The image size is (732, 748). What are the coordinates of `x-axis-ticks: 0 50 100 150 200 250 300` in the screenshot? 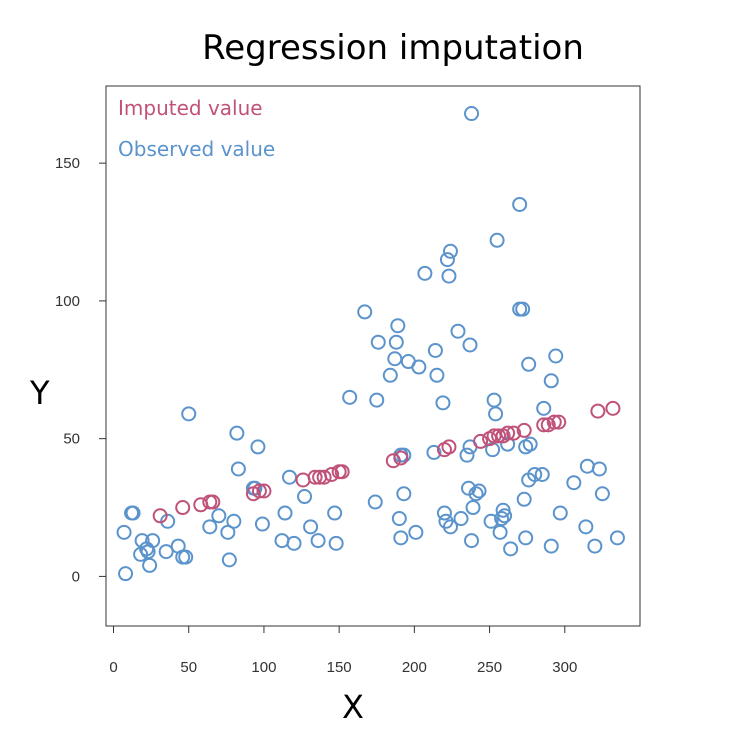 It's located at (343, 651).